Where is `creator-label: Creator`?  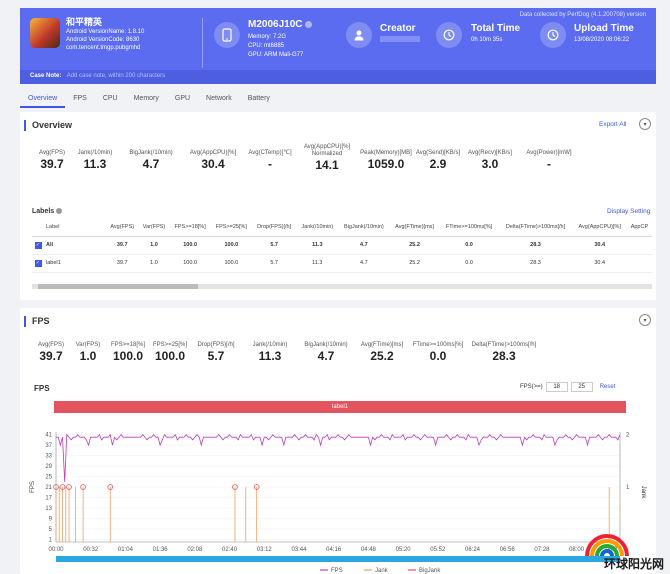
creator-label: Creator is located at coordinates (398, 28).